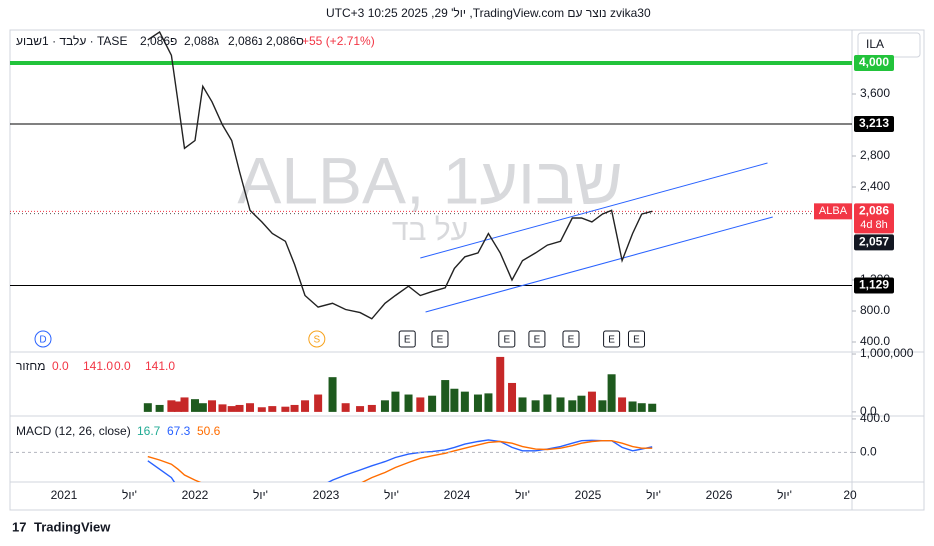 Image resolution: width=934 pixels, height=546 pixels. What do you see at coordinates (158, 41) in the screenshot?
I see `ohlc: פ2,086` at bounding box center [158, 41].